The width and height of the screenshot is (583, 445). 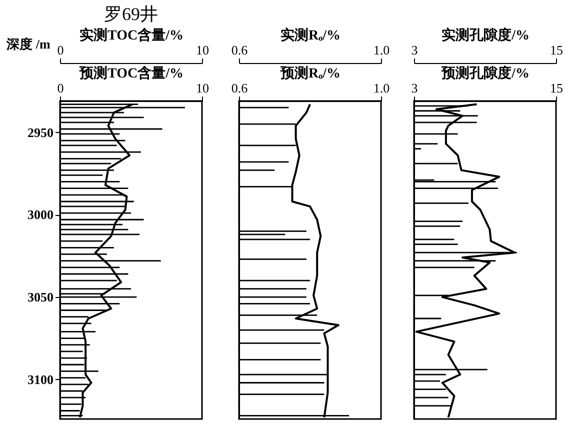 I want to click on x-tick-label: 10, so click(x=202, y=88).